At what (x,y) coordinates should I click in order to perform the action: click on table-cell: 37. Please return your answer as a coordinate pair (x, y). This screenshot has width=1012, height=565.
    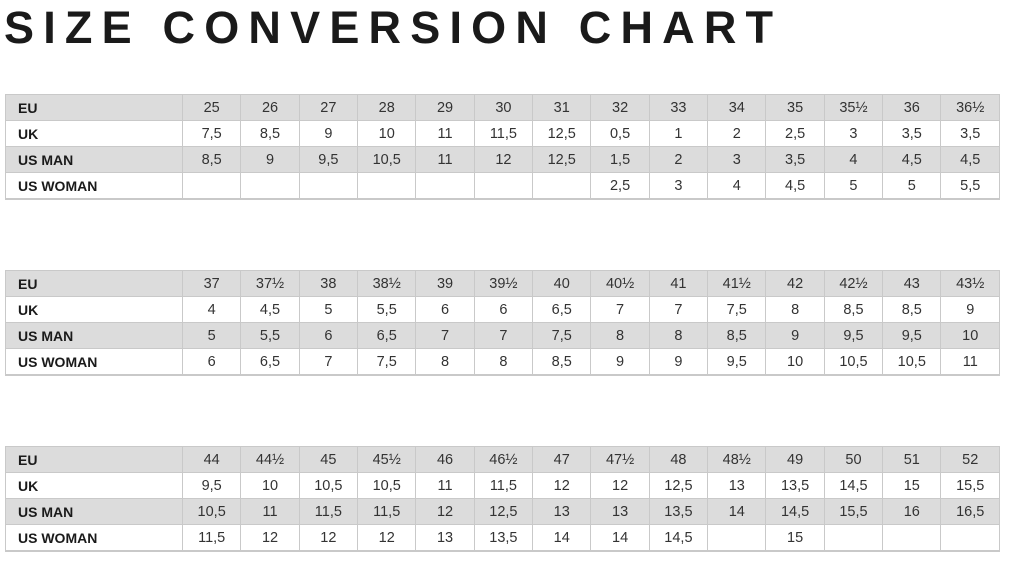
    Looking at the image, I should click on (211, 283).